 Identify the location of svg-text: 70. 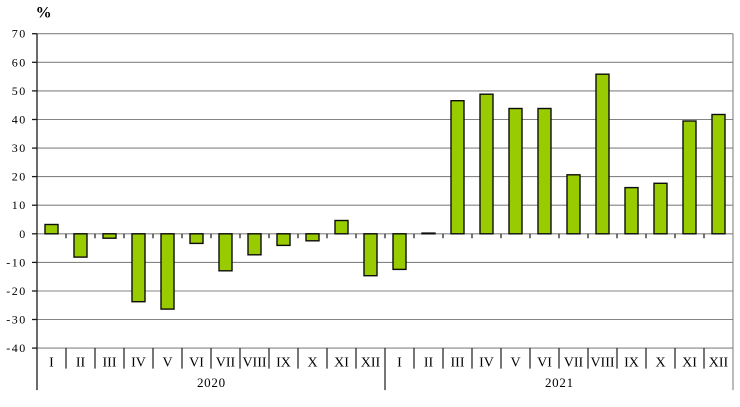
(19, 34).